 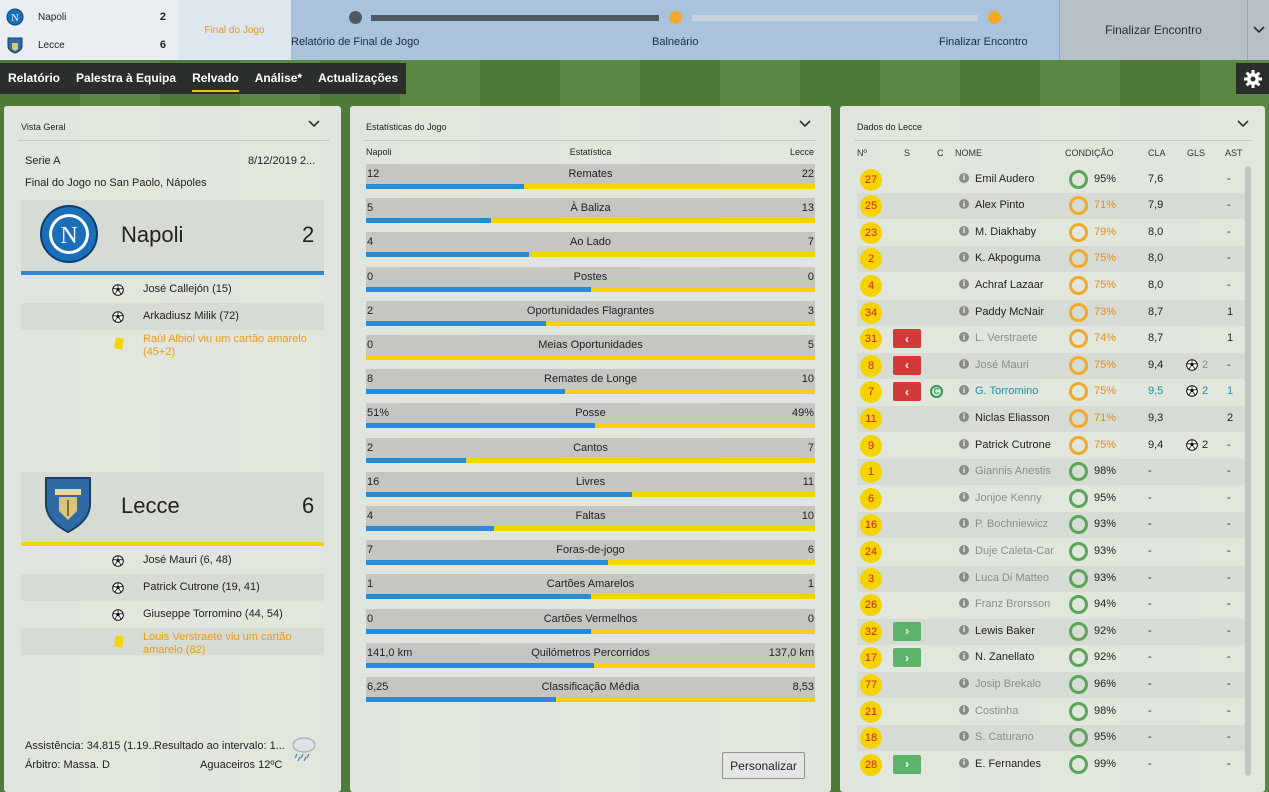 What do you see at coordinates (1051, 365) in the screenshot?
I see `player-row: 8 ‹ i José Mauri 75% 9,4 2 -` at bounding box center [1051, 365].